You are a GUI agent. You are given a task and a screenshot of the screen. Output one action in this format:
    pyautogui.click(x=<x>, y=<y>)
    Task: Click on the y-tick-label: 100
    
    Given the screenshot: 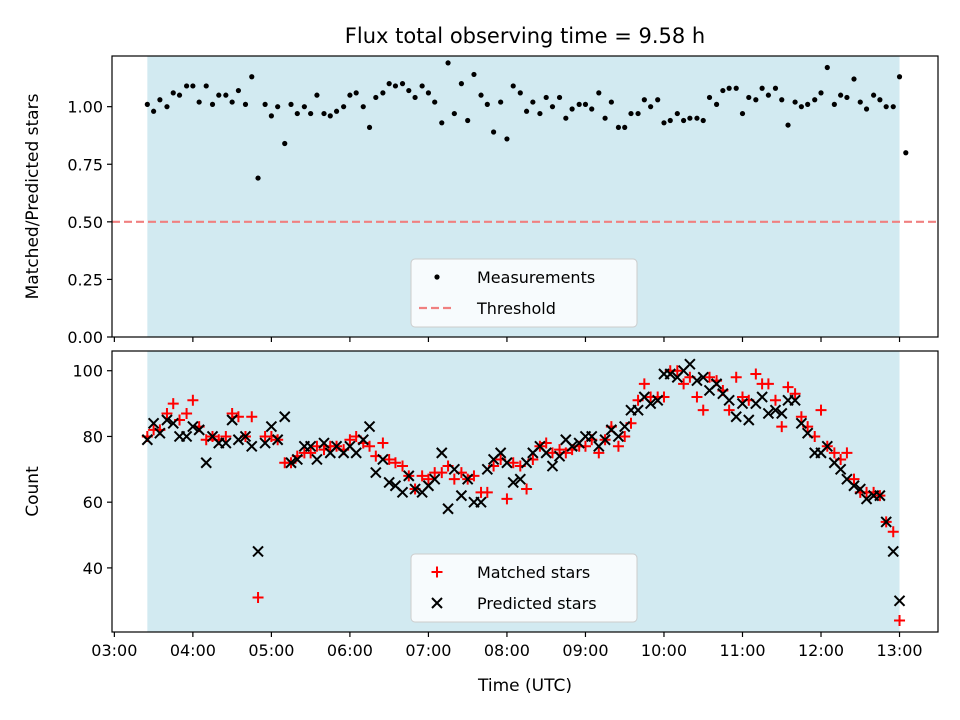 What is the action you would take?
    pyautogui.click(x=87, y=371)
    